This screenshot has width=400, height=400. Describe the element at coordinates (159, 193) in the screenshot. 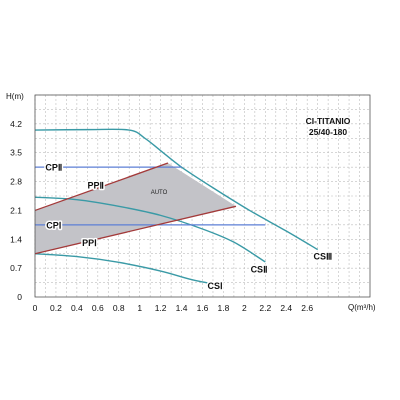

I see `auto-region-label: AUTO` at that location.